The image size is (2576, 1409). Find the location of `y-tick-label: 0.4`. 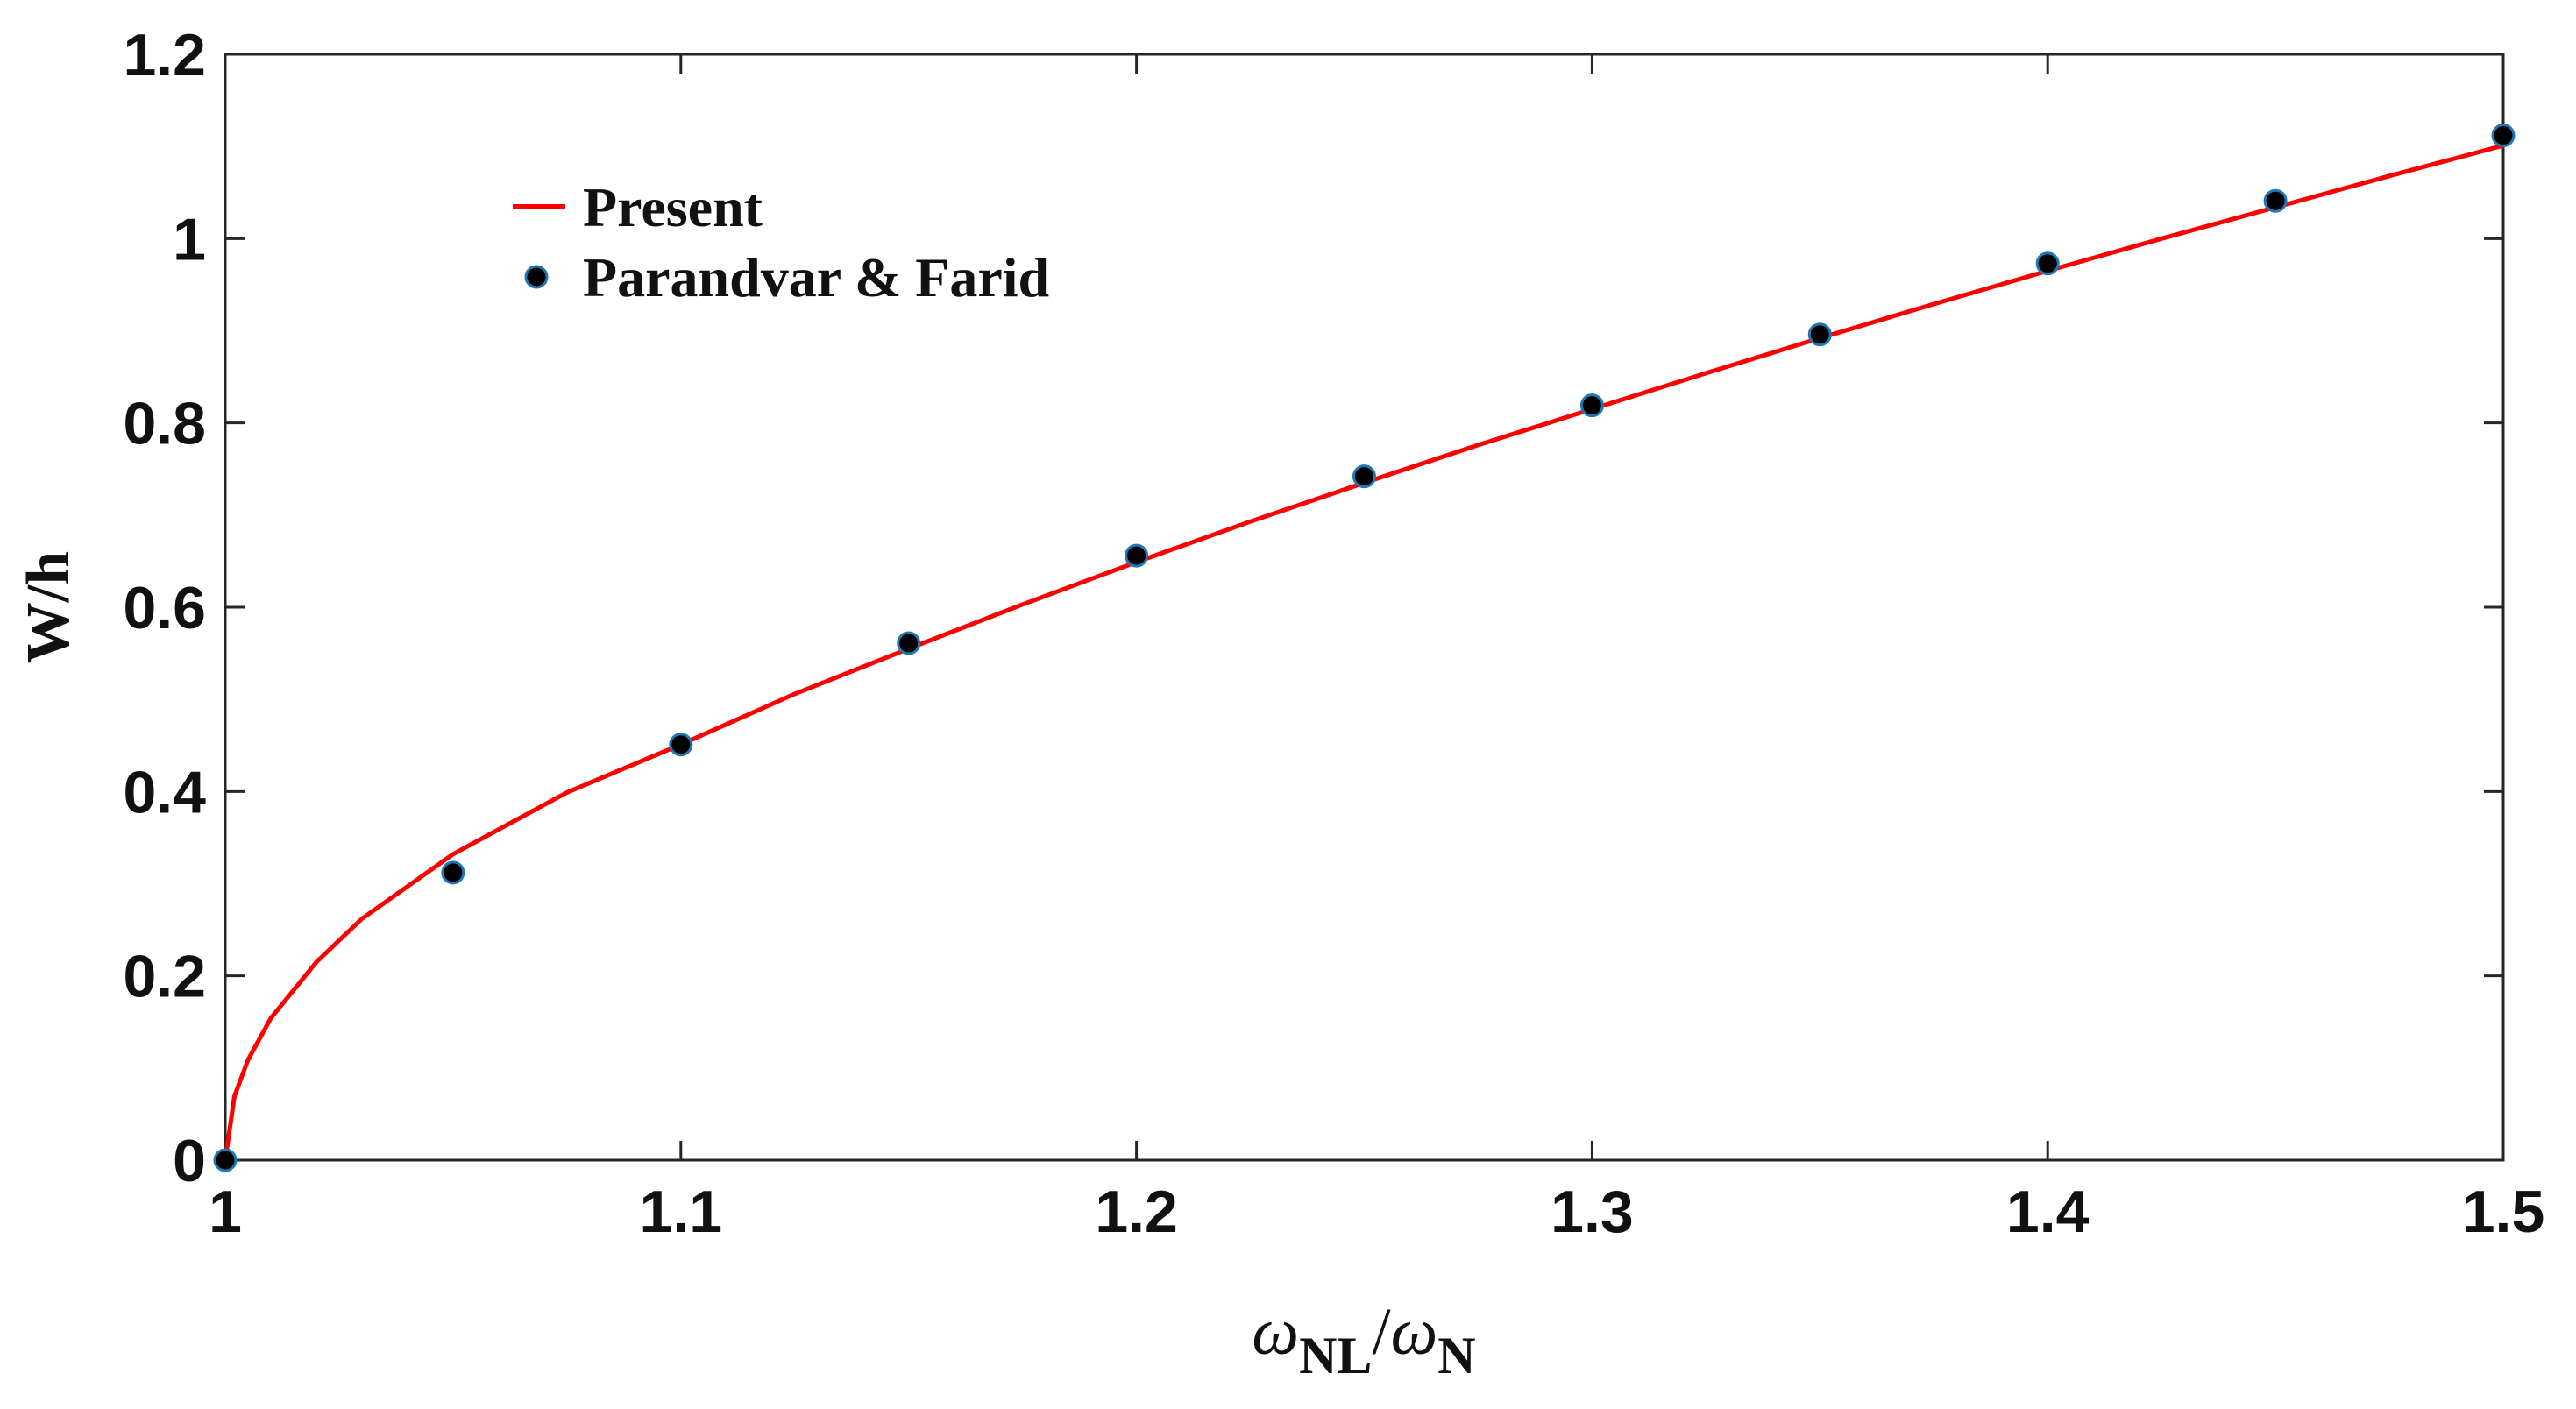

y-tick-label: 0.4 is located at coordinates (164, 792).